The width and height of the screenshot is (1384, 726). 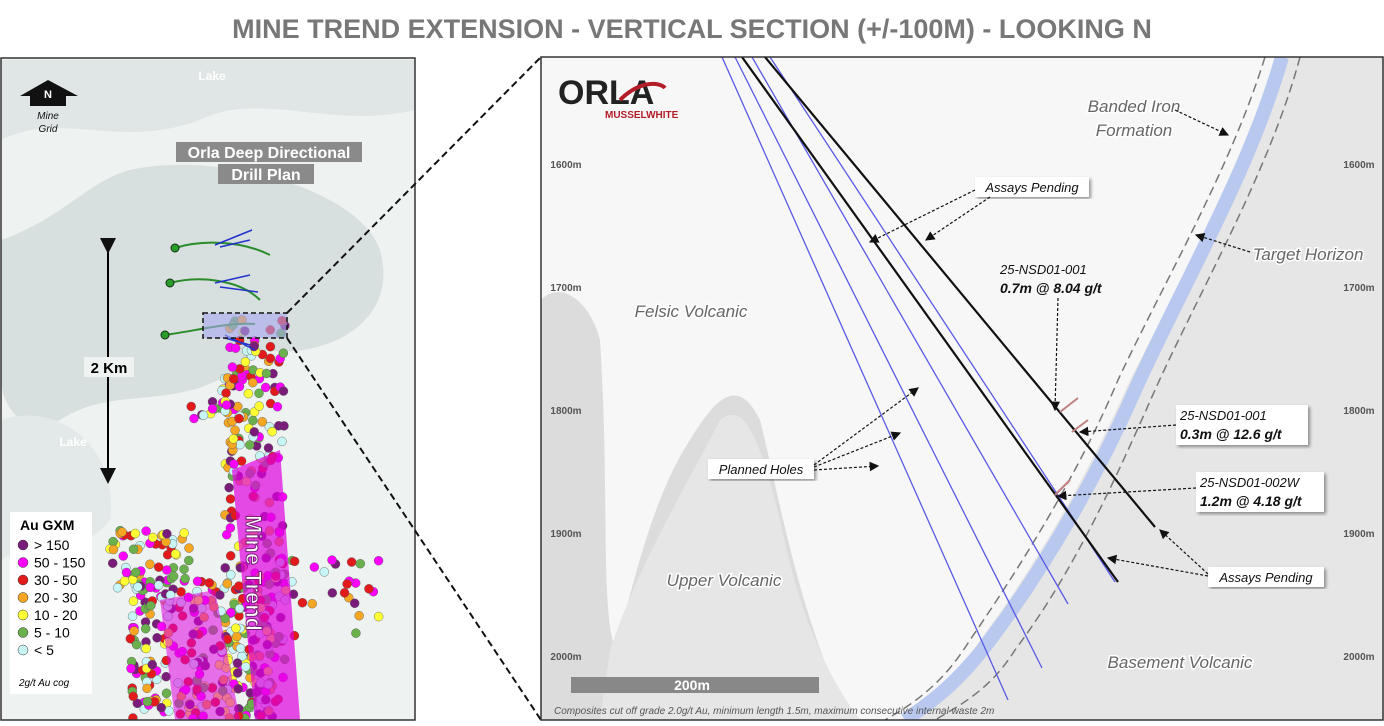 What do you see at coordinates (269, 153) in the screenshot?
I see `plan-label: Orla Deep Directional` at bounding box center [269, 153].